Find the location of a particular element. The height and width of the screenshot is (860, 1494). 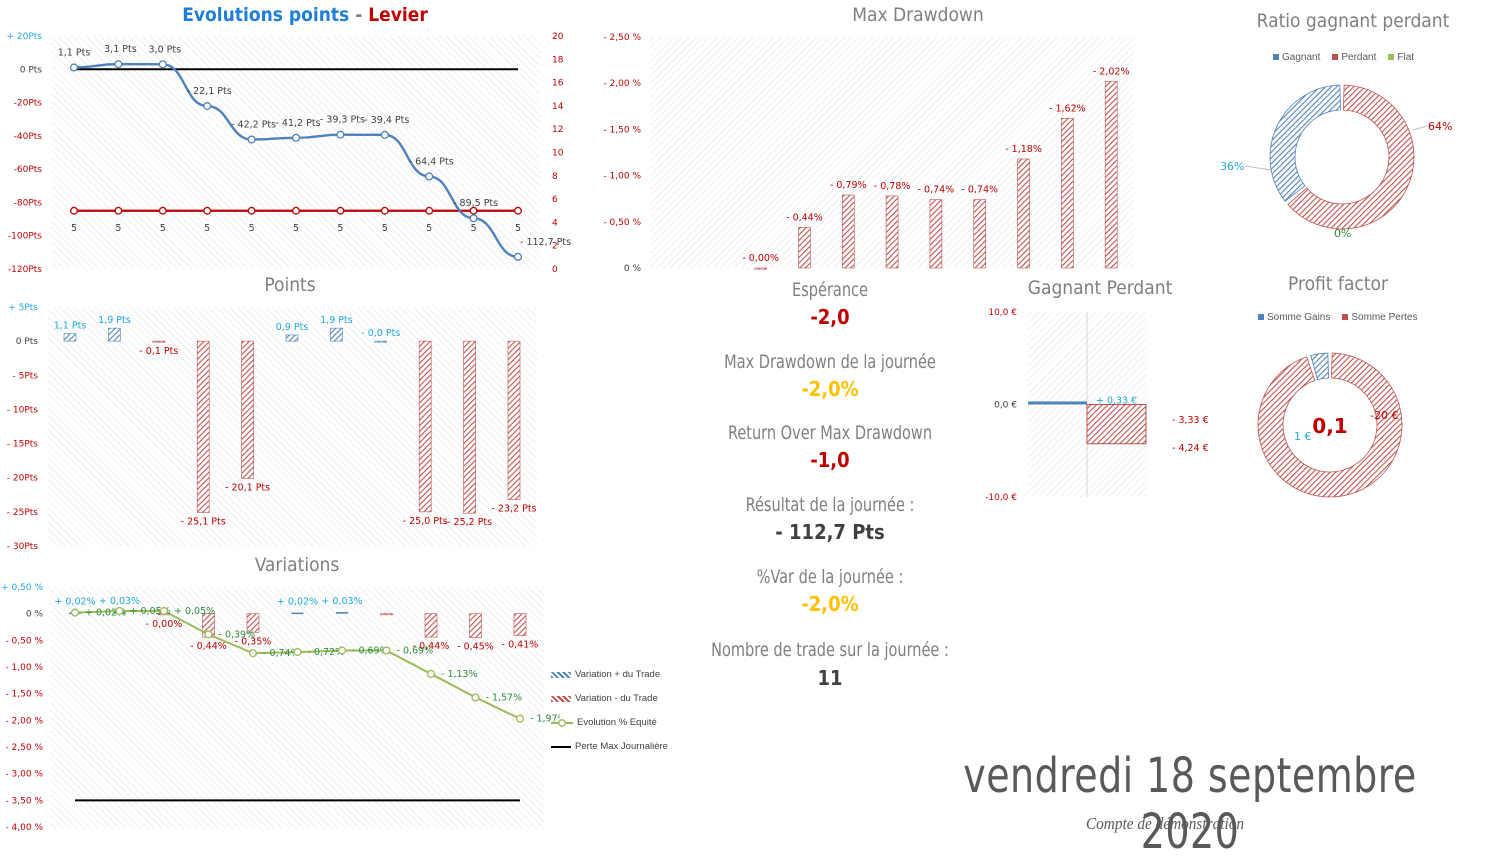

evolution-right-tick: 4 is located at coordinates (555, 223).